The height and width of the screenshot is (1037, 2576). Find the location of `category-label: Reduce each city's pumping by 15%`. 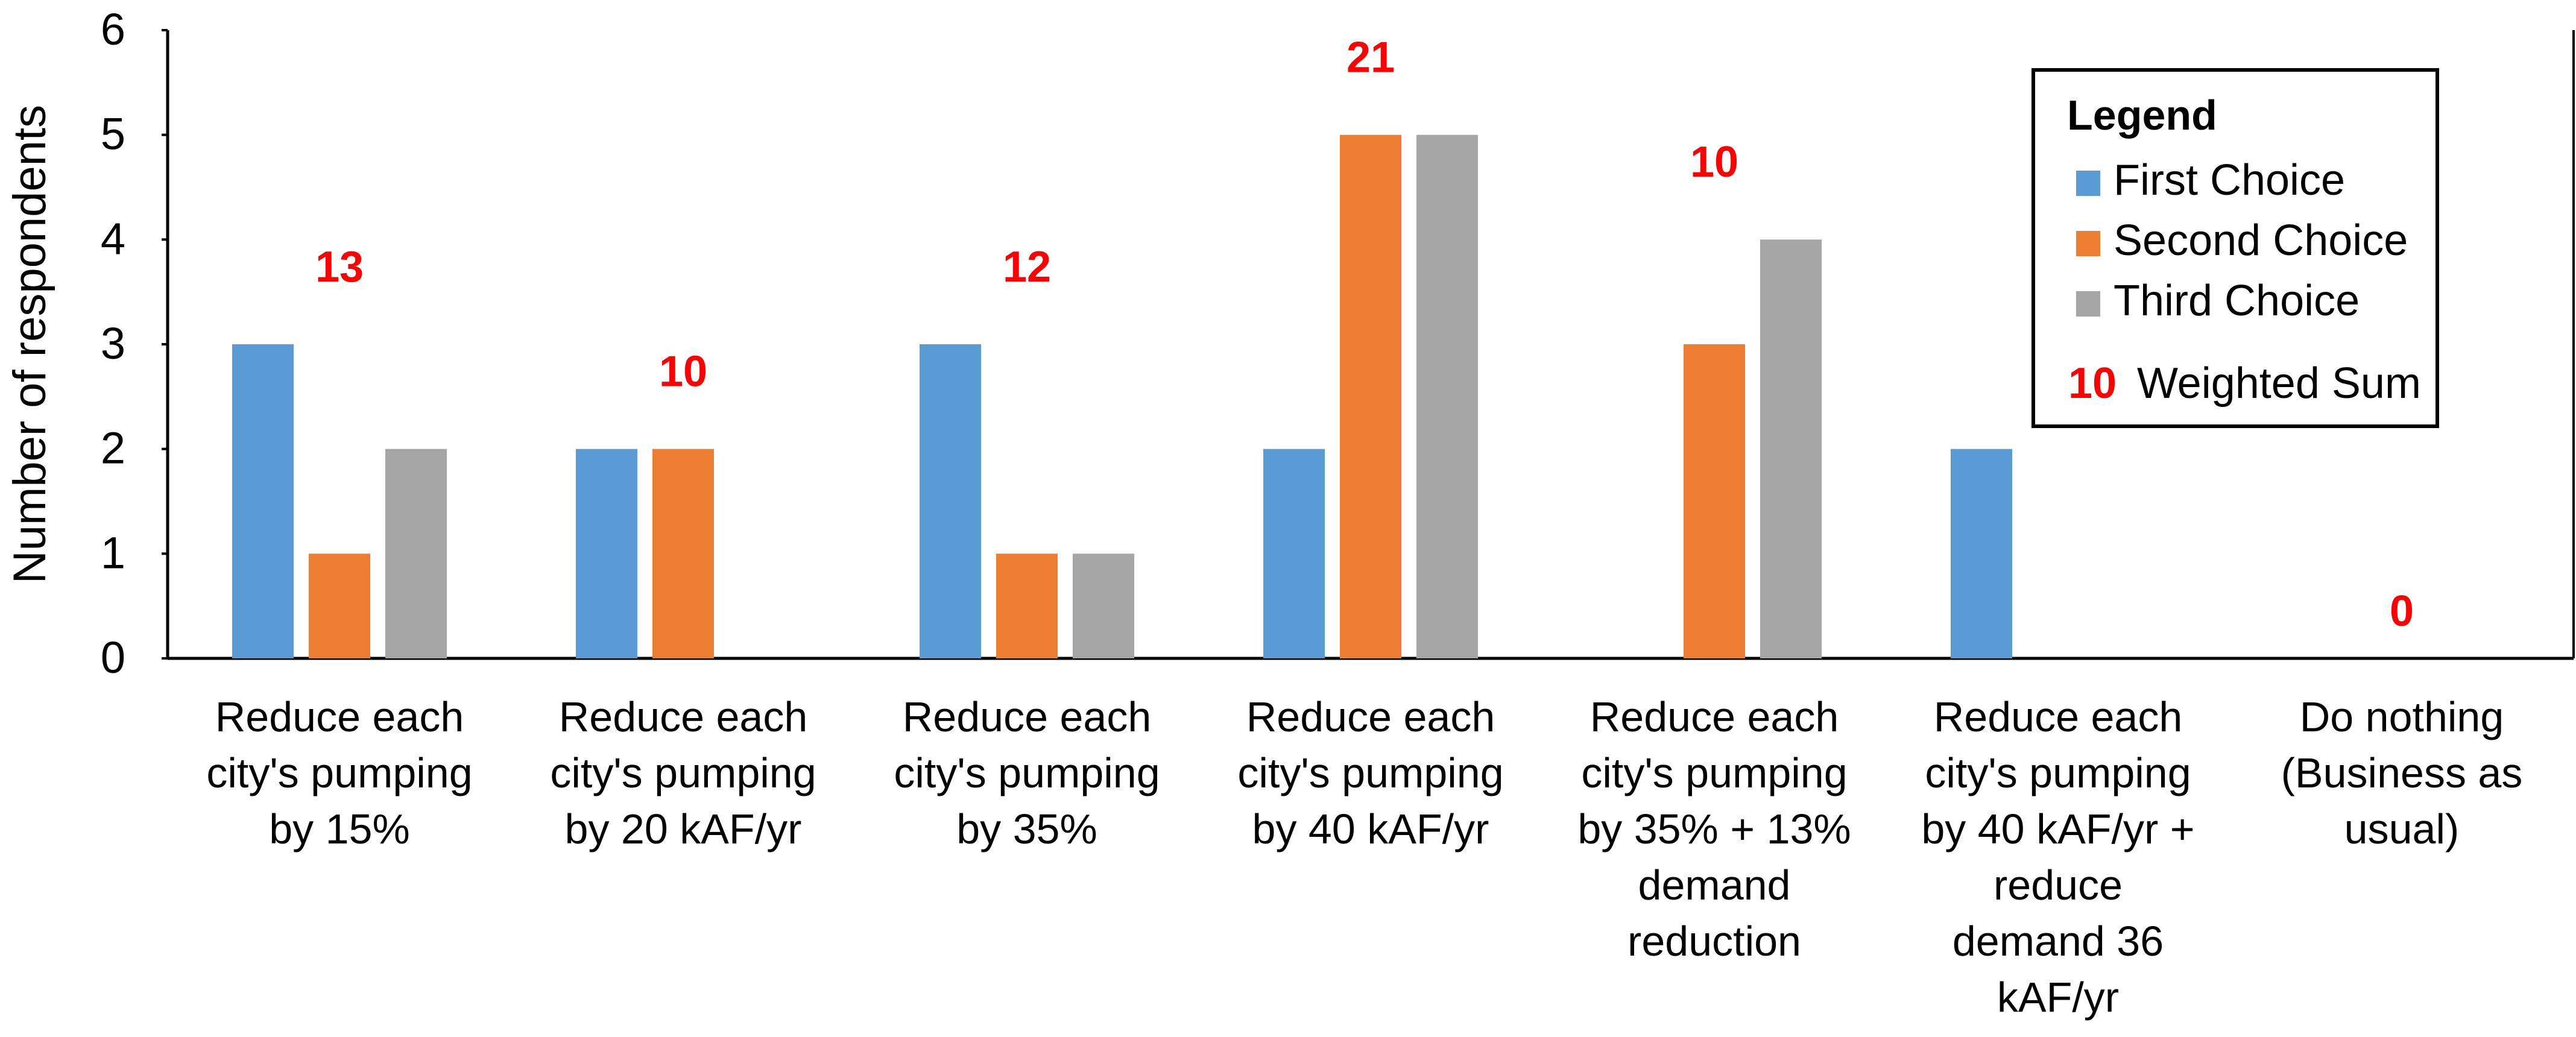

category-label: Reduce each city's pumping by 15% is located at coordinates (339, 773).